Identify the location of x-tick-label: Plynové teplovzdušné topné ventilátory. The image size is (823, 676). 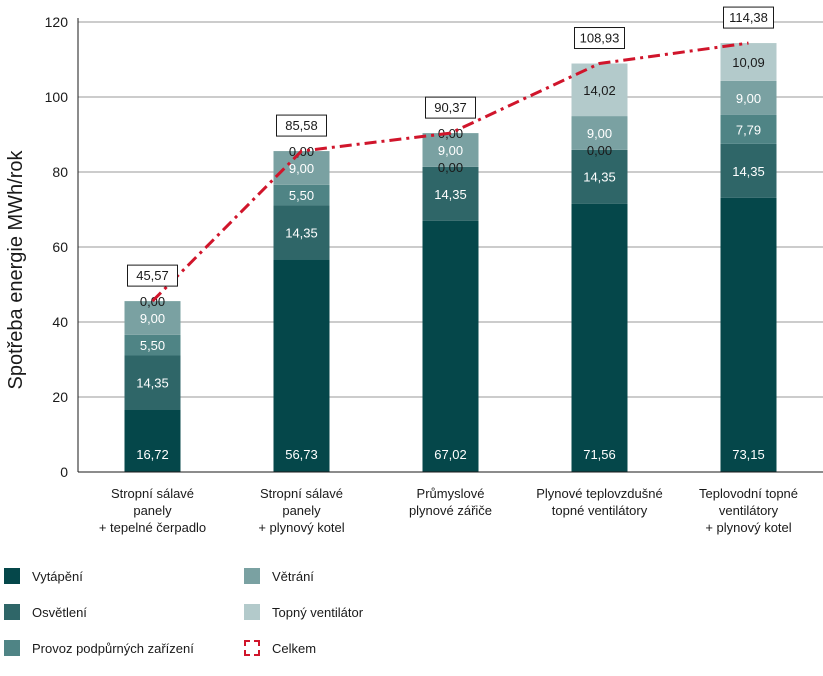
(599, 502).